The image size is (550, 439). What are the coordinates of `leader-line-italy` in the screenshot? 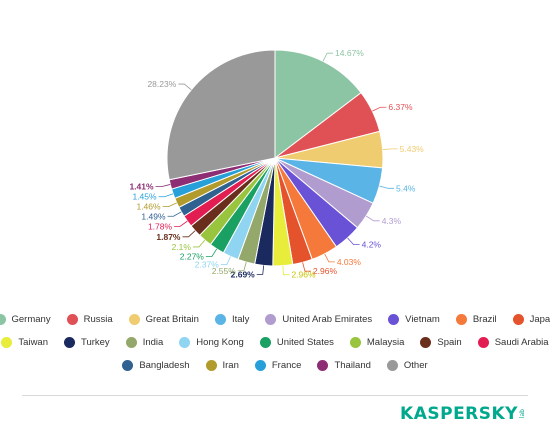 It's located at (387, 187).